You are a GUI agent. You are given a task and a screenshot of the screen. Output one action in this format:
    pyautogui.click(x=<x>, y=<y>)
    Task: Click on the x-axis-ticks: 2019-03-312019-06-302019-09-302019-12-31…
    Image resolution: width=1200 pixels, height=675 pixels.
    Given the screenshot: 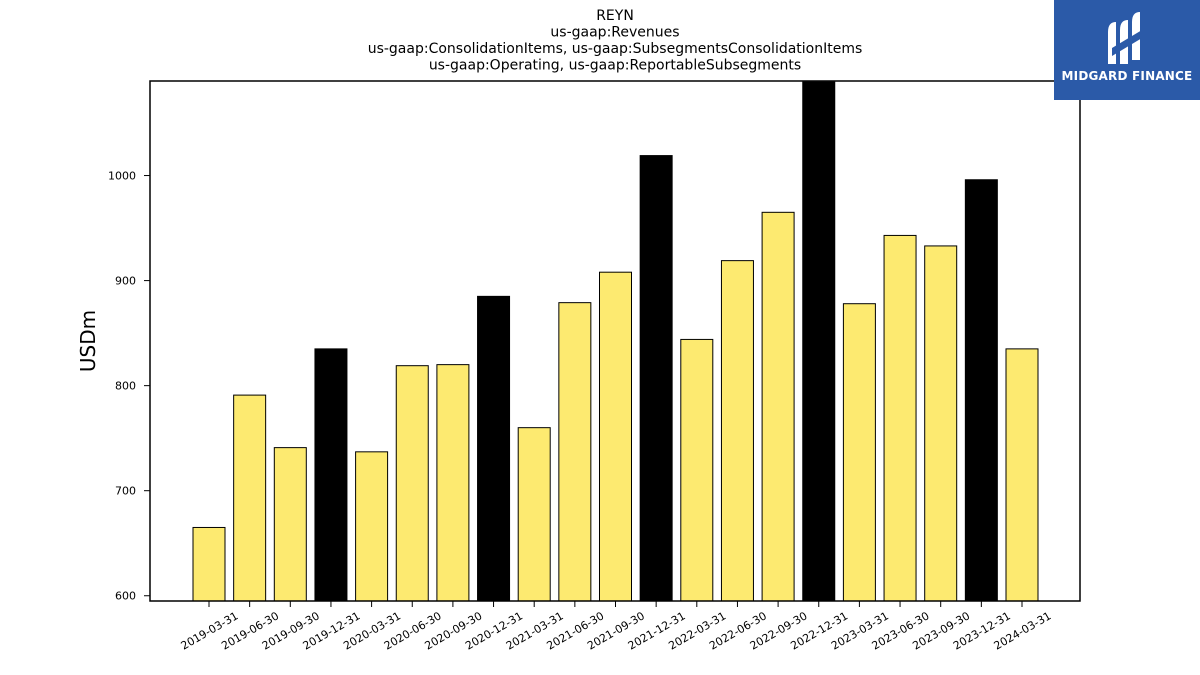 What is the action you would take?
    pyautogui.click(x=616, y=627)
    